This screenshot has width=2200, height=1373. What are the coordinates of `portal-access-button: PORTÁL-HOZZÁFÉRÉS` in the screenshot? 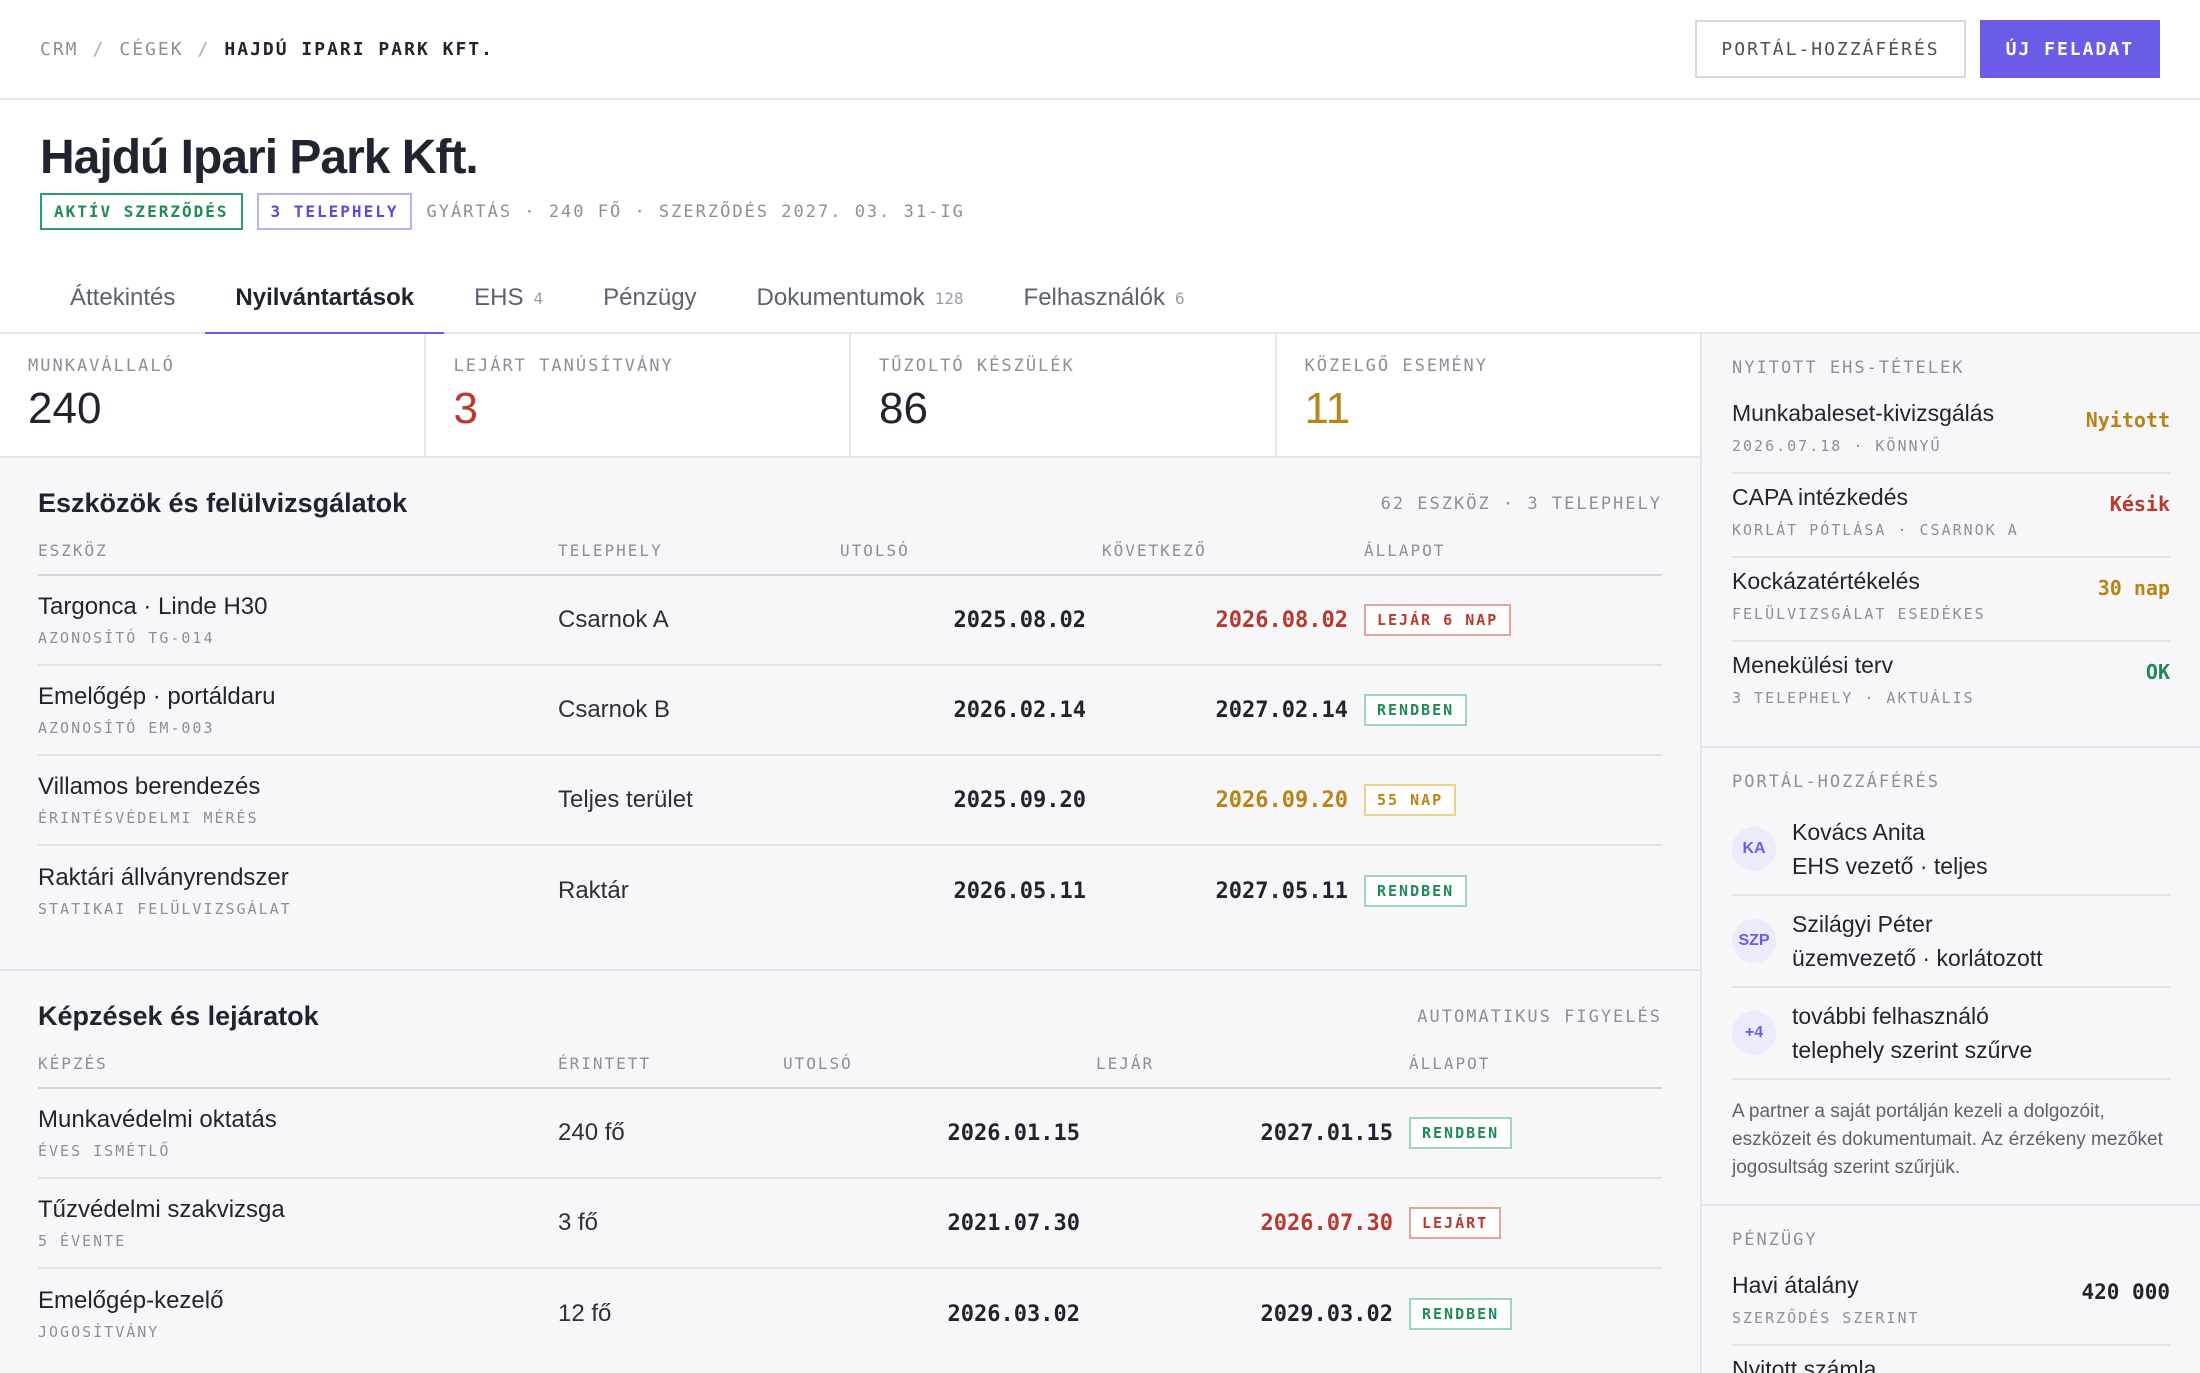 It's located at (1830, 49).